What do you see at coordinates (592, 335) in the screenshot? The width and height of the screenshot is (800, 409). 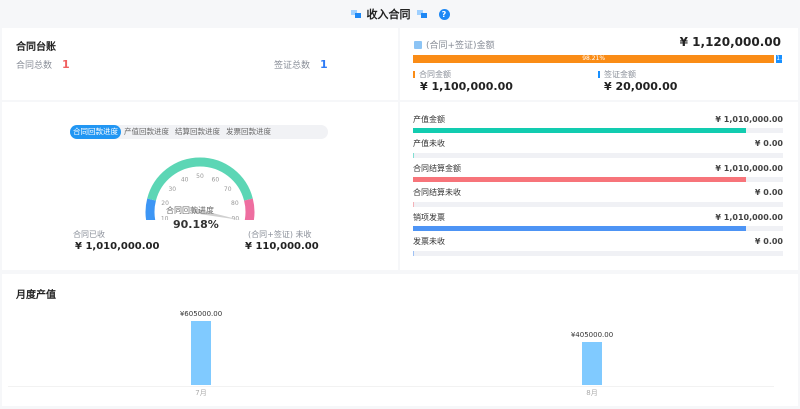 I see `chart-data-label: ¥405000.00` at bounding box center [592, 335].